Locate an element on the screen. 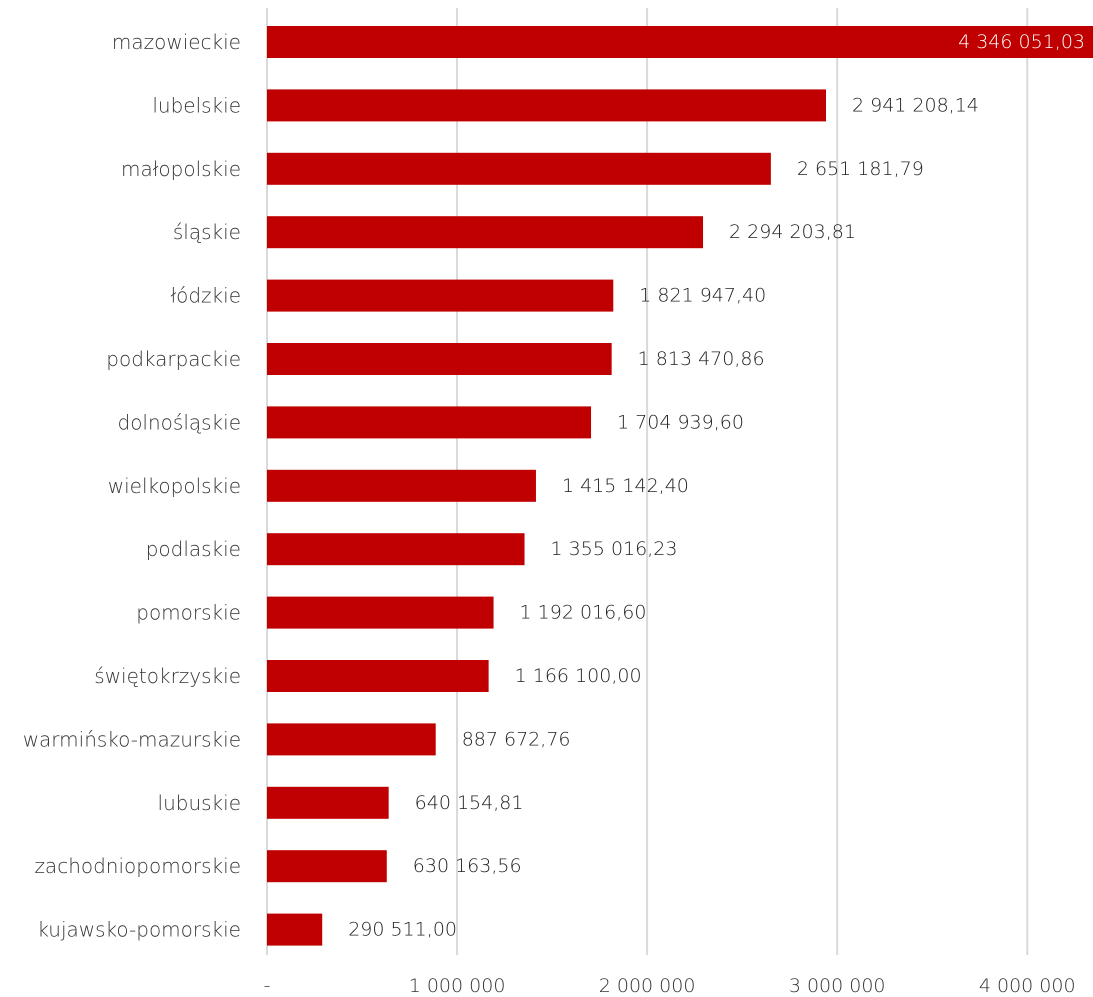 The height and width of the screenshot is (997, 1093). x-tick-label: 2 000 000 is located at coordinates (647, 986).